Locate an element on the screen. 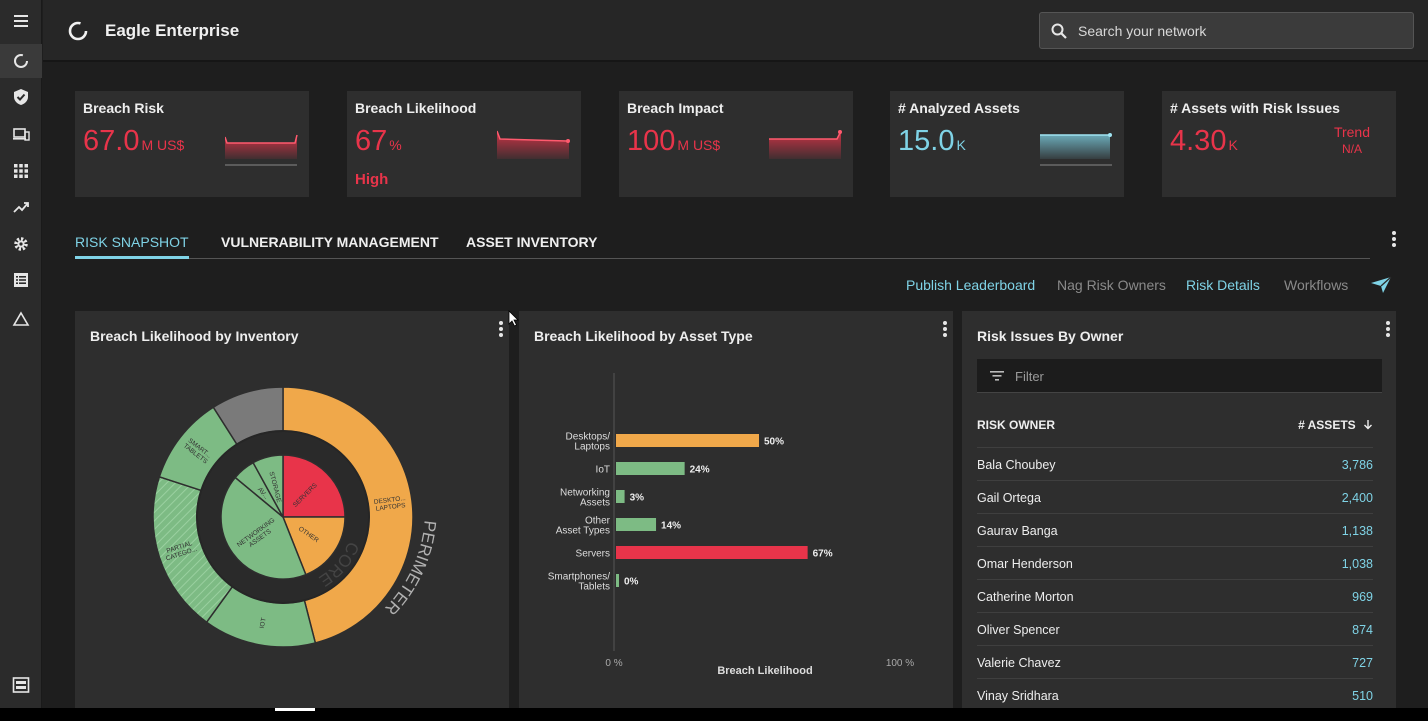 This screenshot has width=1428, height=721. table-row: Omar Henderson 1,038 is located at coordinates (1175, 562).